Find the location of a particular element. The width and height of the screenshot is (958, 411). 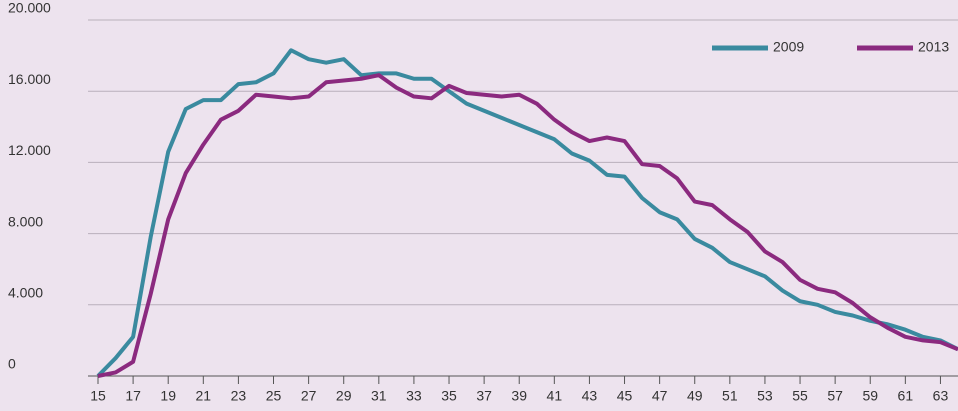

x-tick-label: 53 is located at coordinates (765, 396).